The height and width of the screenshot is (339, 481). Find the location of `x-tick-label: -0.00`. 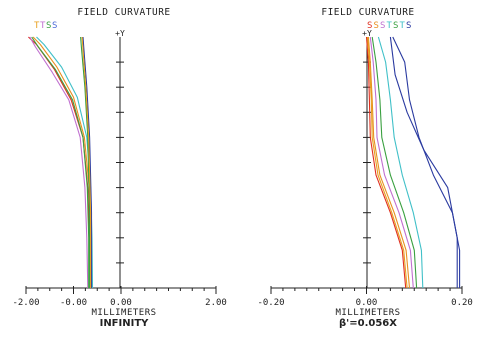

x-tick-label: -0.00 is located at coordinates (73, 303).